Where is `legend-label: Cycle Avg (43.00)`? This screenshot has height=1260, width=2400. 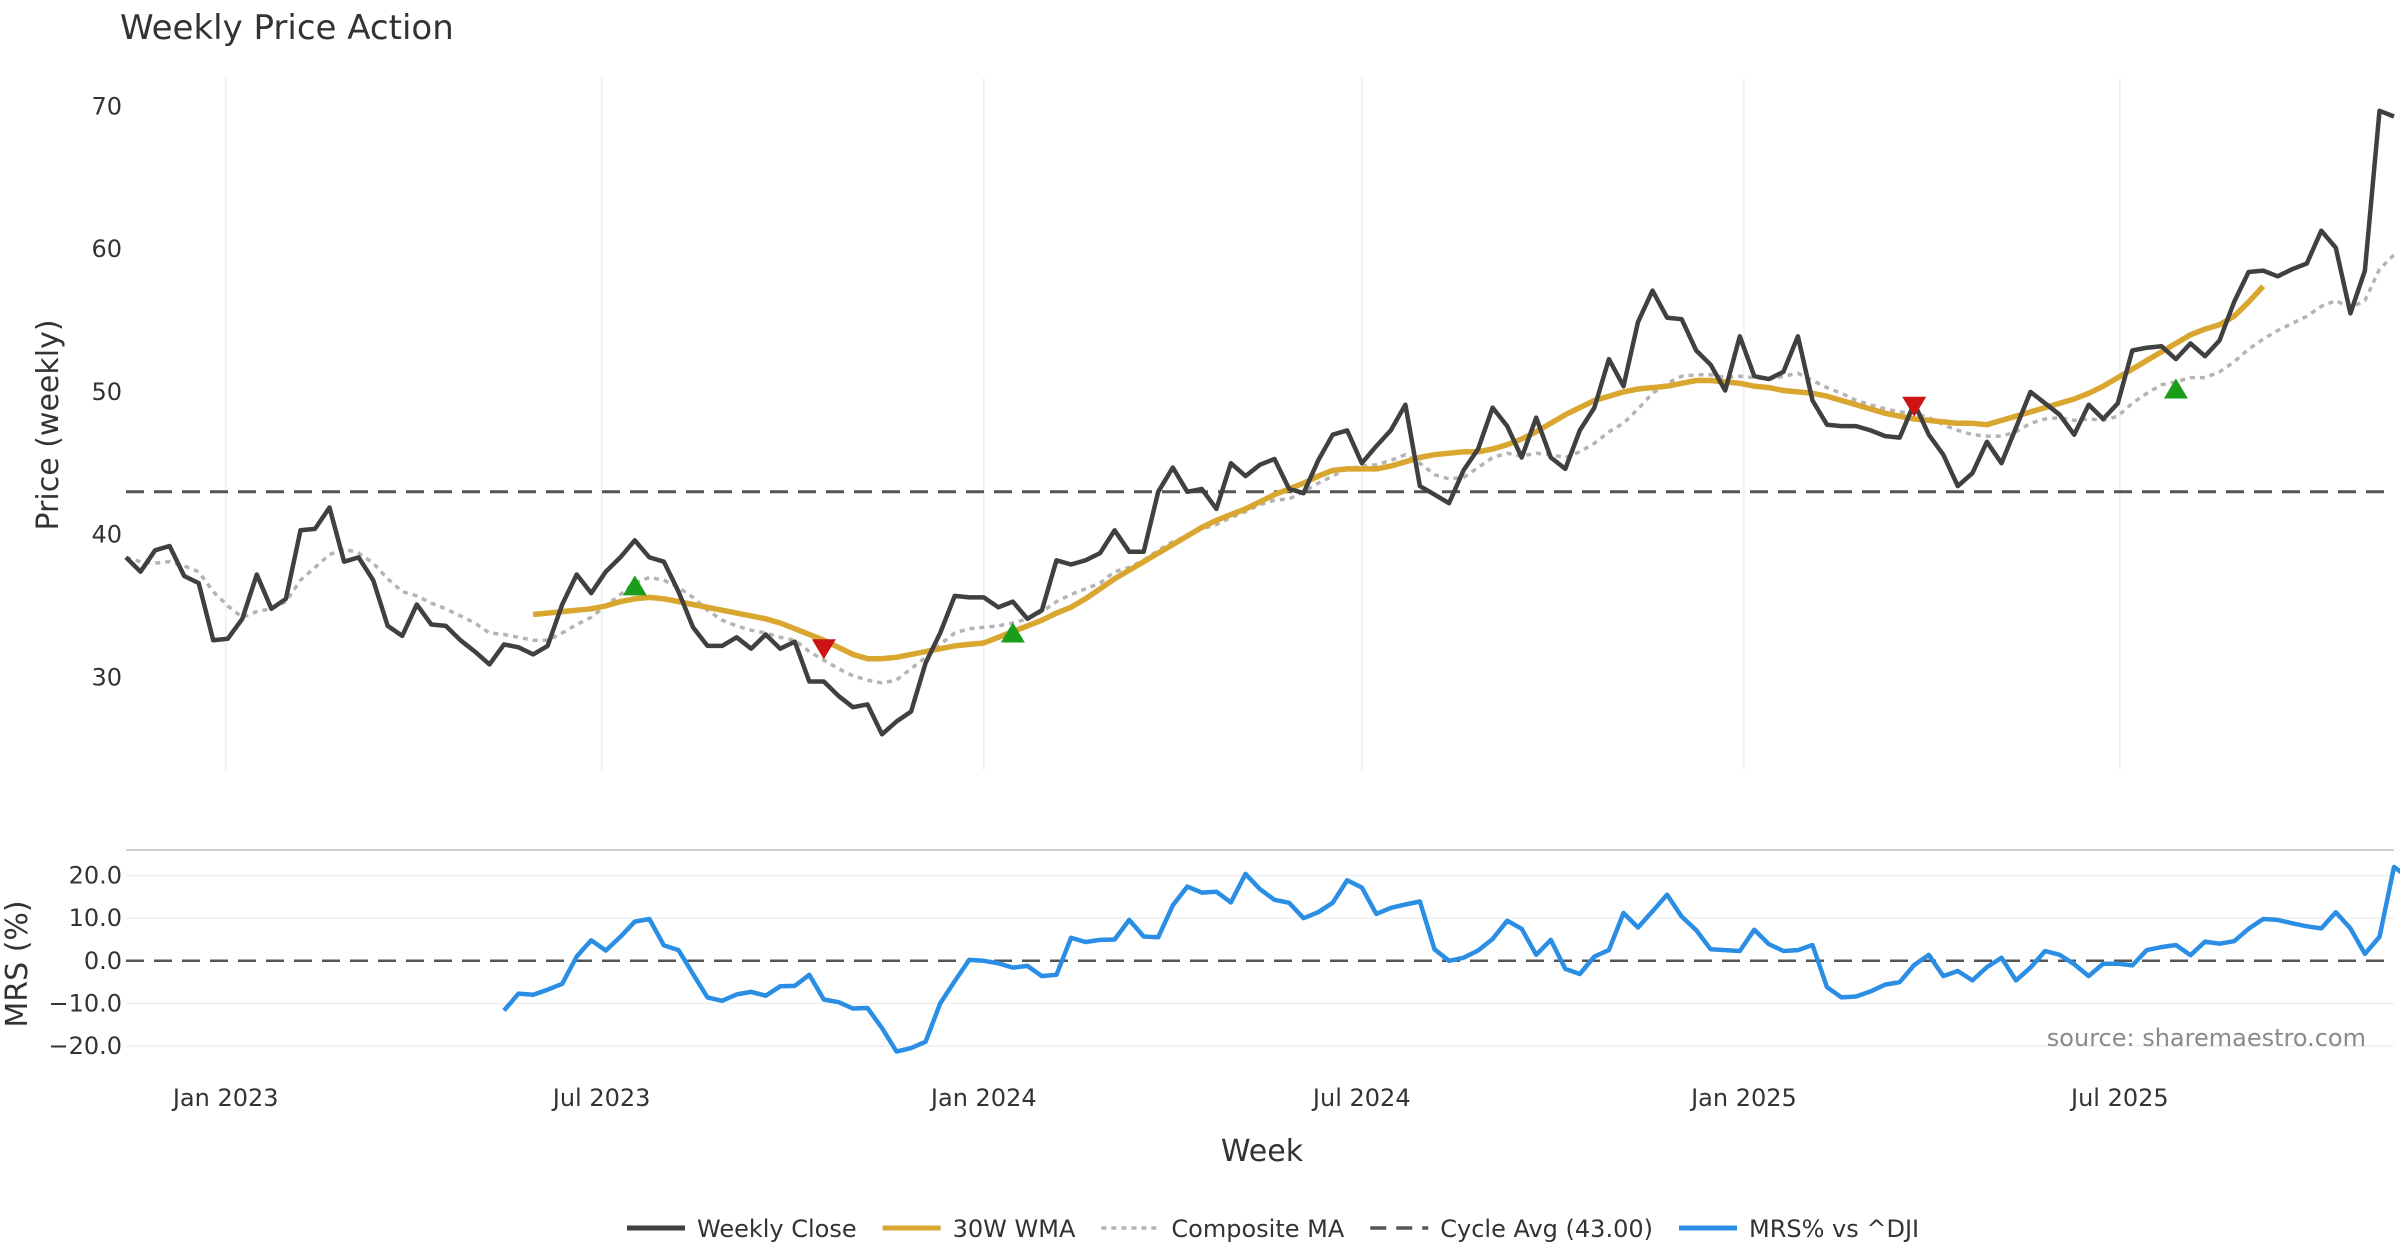
legend-label: Cycle Avg (43.00) is located at coordinates (1546, 1229).